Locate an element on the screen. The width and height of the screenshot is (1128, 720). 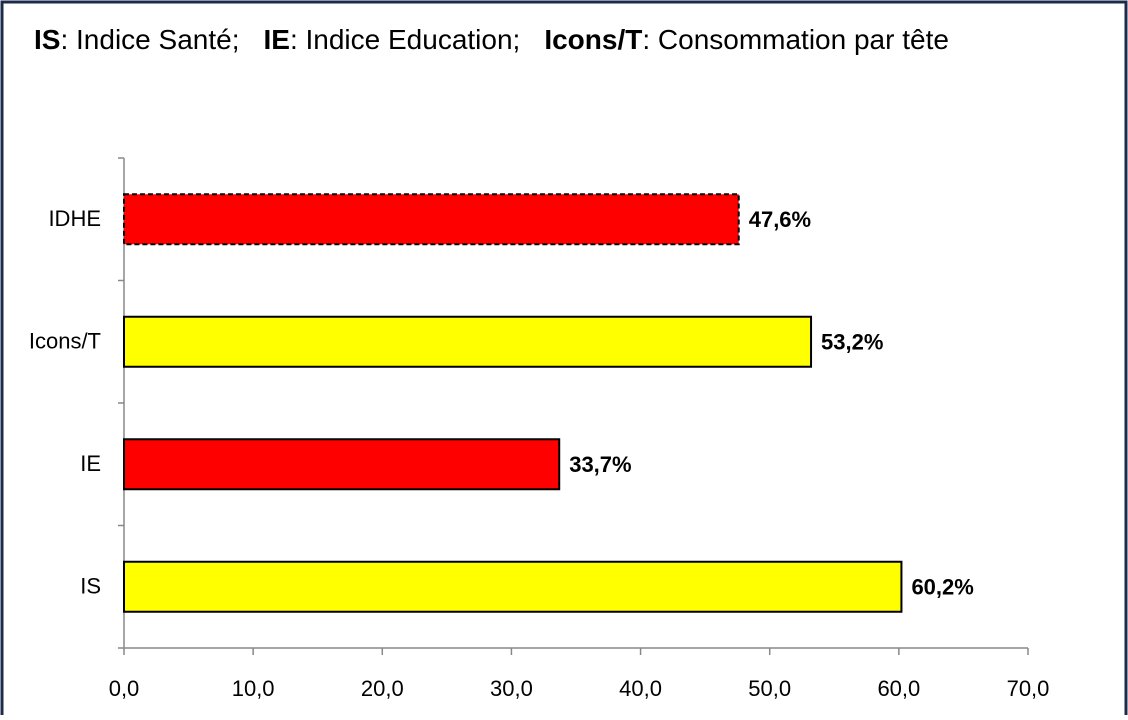
x-tick-label: 60,0 is located at coordinates (898, 688).